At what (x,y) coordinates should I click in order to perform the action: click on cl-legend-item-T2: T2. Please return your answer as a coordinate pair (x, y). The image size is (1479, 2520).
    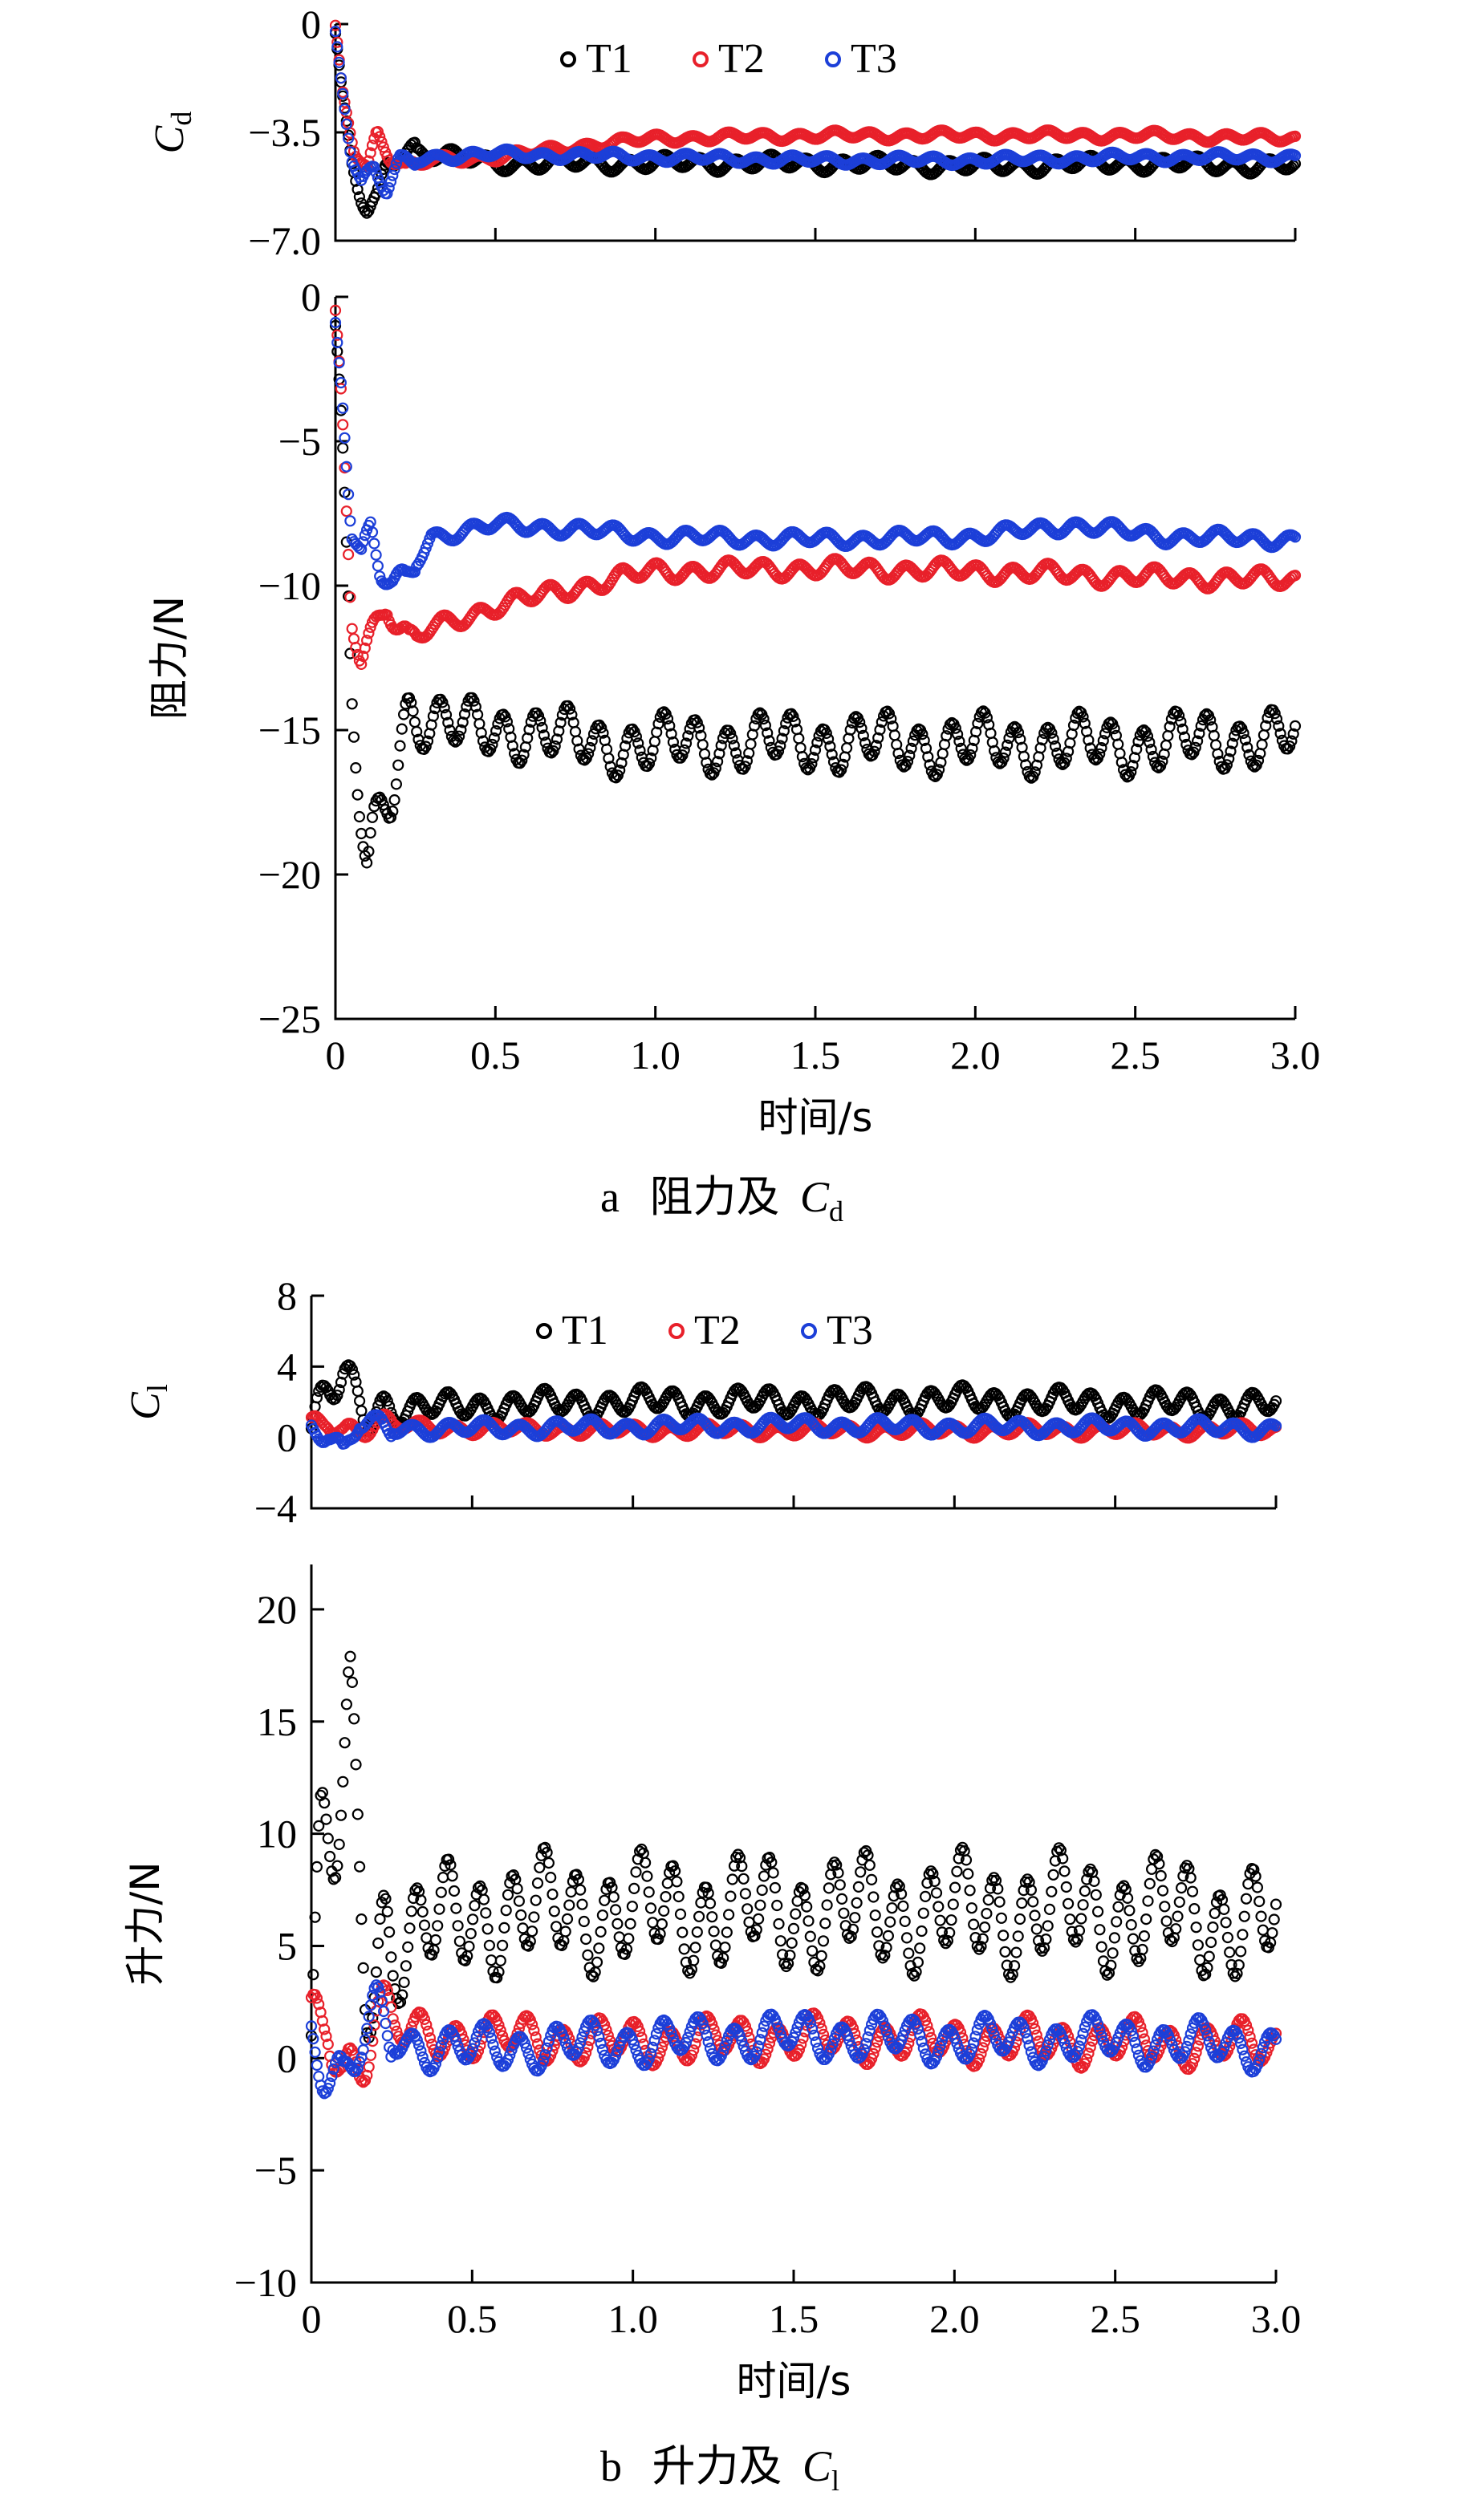
    Looking at the image, I should click on (704, 1330).